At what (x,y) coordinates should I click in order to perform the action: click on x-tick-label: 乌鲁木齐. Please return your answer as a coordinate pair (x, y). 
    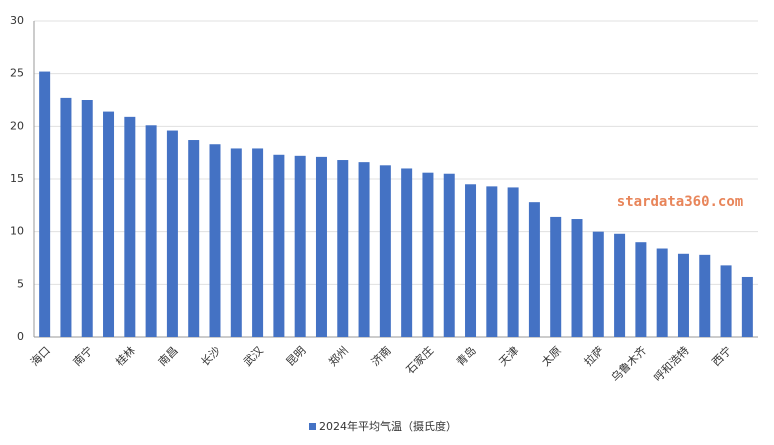
    Looking at the image, I should click on (628, 363).